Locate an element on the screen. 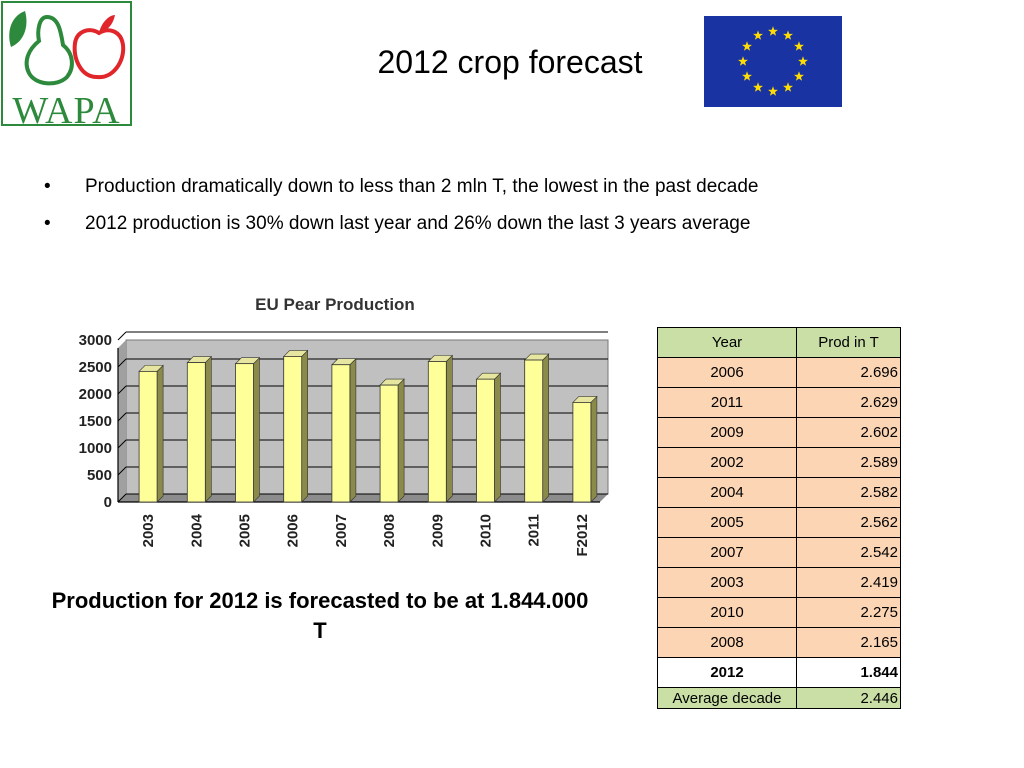  table-row: 2008 2.165 is located at coordinates (779, 642).